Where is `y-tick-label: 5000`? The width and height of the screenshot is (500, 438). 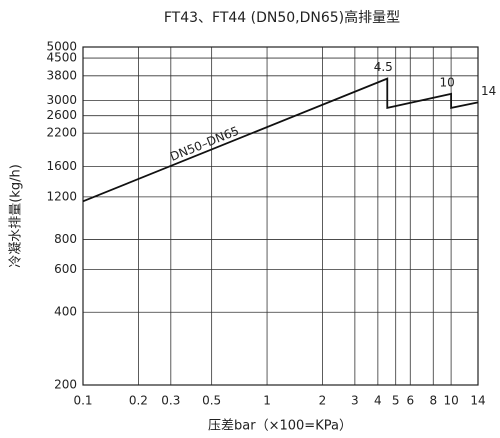 y-tick-label: 5000 is located at coordinates (61, 47).